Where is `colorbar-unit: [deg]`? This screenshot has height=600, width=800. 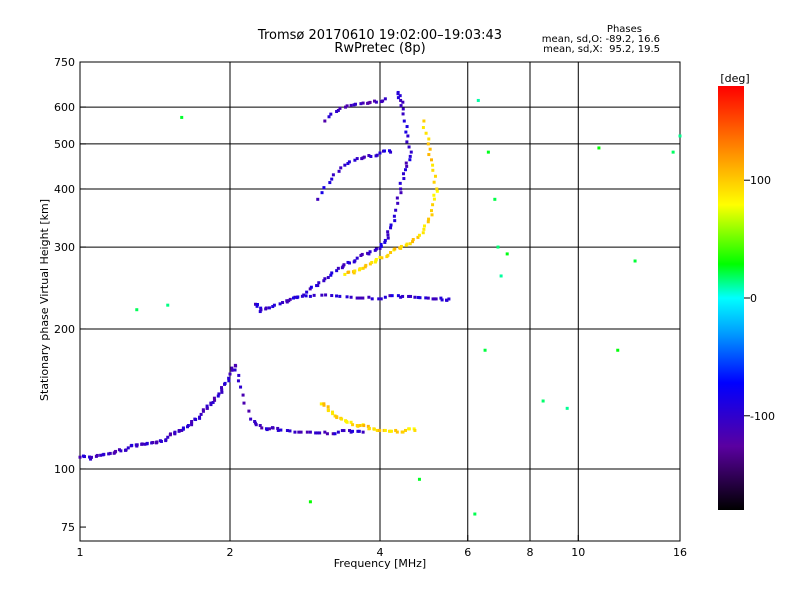 colorbar-unit: [deg] is located at coordinates (734, 78).